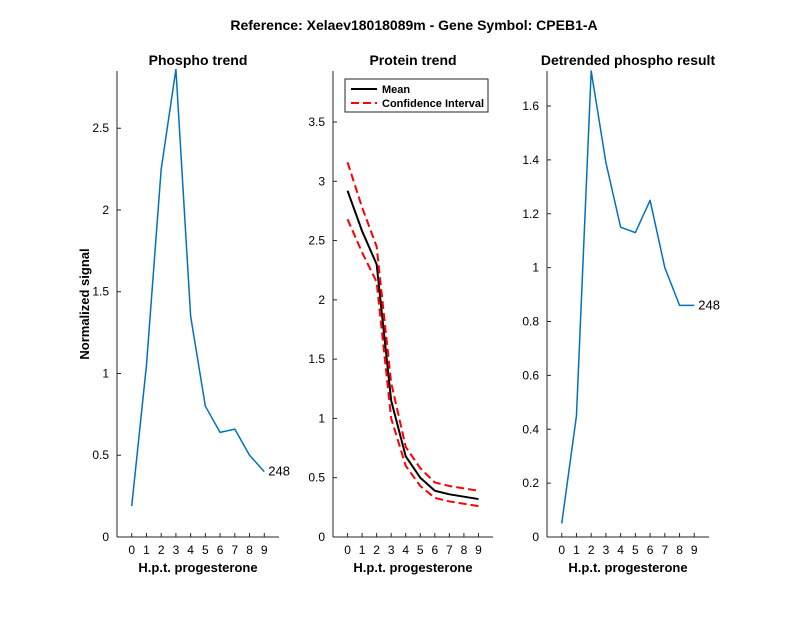 This screenshot has width=800, height=618. Describe the element at coordinates (84, 303) in the screenshot. I see `y-axis-label: Normalized signal` at that location.